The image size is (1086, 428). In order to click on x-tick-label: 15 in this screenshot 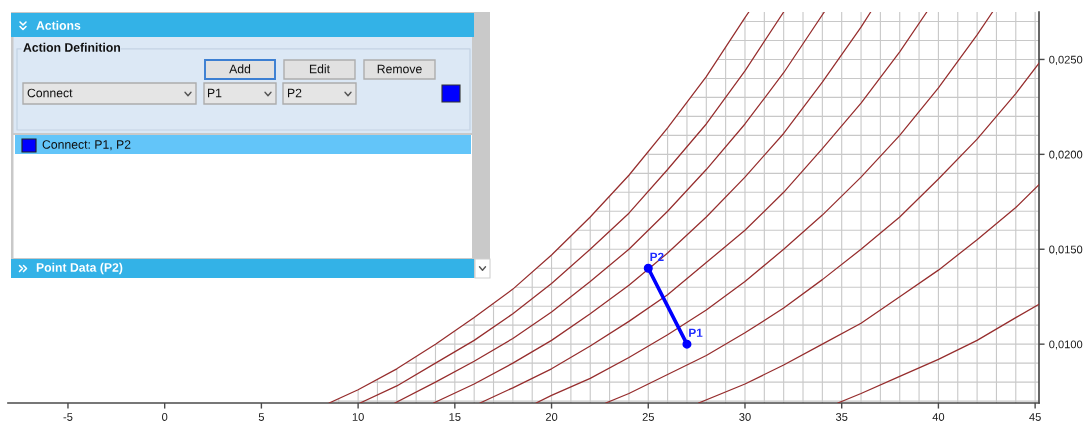, I will do `click(455, 417)`.